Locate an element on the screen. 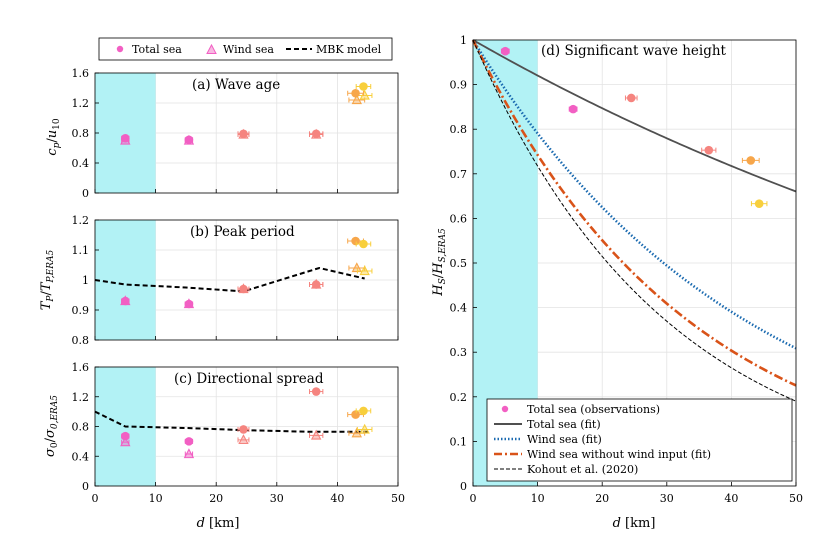  panel-b-ticks: 0.8 0.9 1 1.1 1.2 is located at coordinates (235, 280).